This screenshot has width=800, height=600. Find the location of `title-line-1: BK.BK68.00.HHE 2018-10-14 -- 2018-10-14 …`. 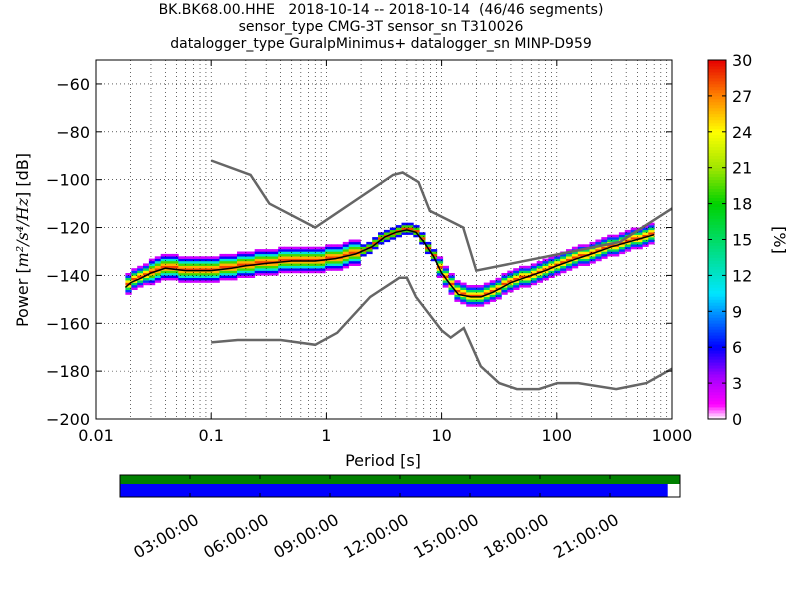

title-line-1: BK.BK68.00.HHE 2018-10-14 -- 2018-10-14 … is located at coordinates (381, 10).